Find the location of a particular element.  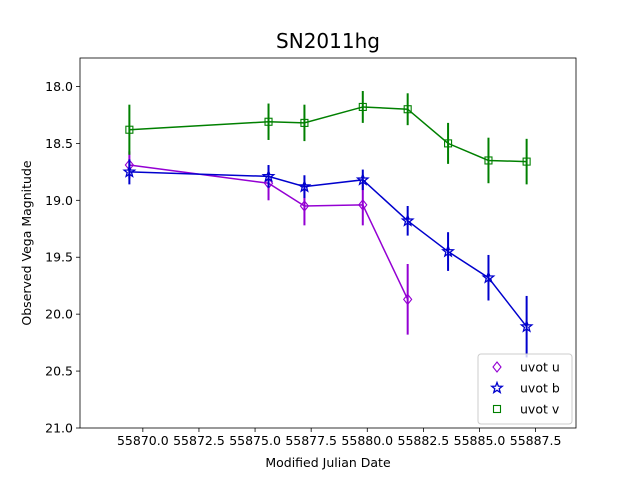

x-tick-label: 55885.0 is located at coordinates (480, 440).